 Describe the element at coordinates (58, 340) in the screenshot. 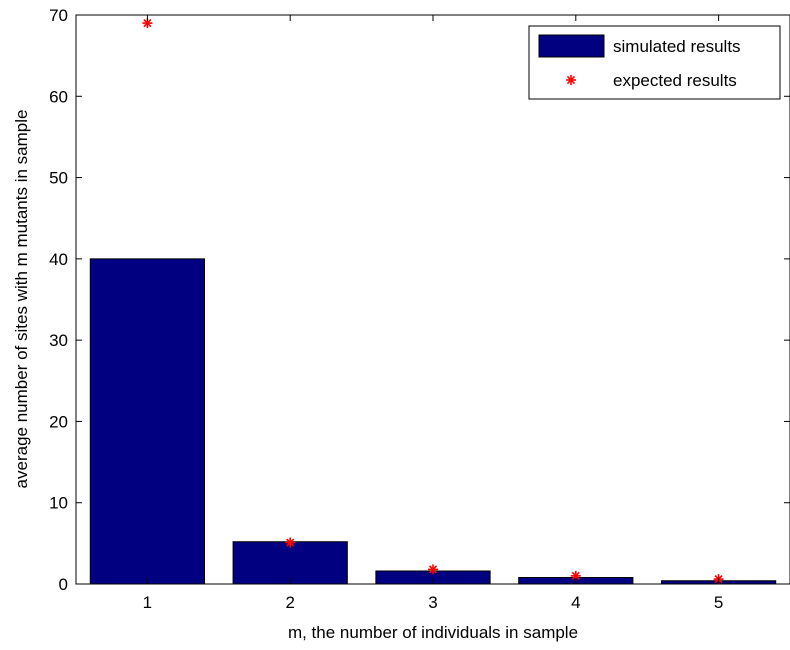

I see `y-tick-label: 30` at that location.